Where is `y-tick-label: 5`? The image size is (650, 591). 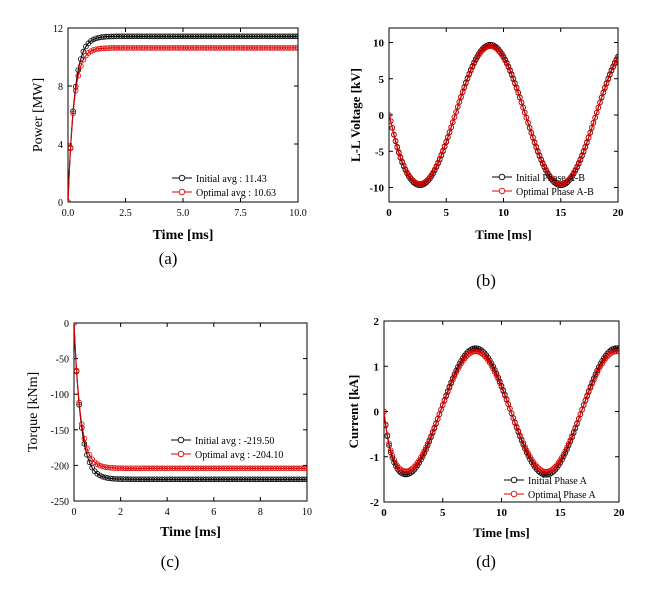
y-tick-label: 5 is located at coordinates (382, 80).